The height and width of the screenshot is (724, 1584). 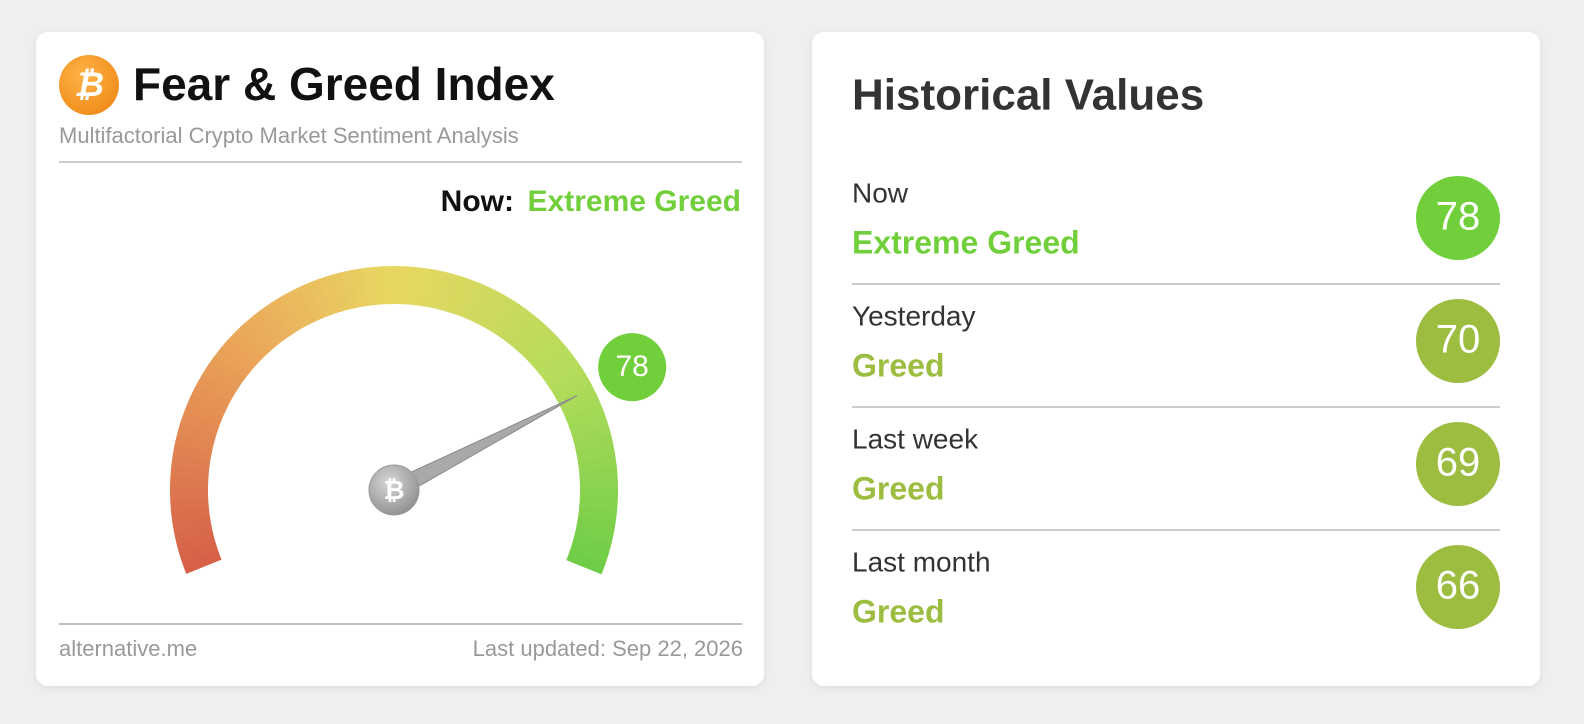 I want to click on value: 78, so click(x=1458, y=217).